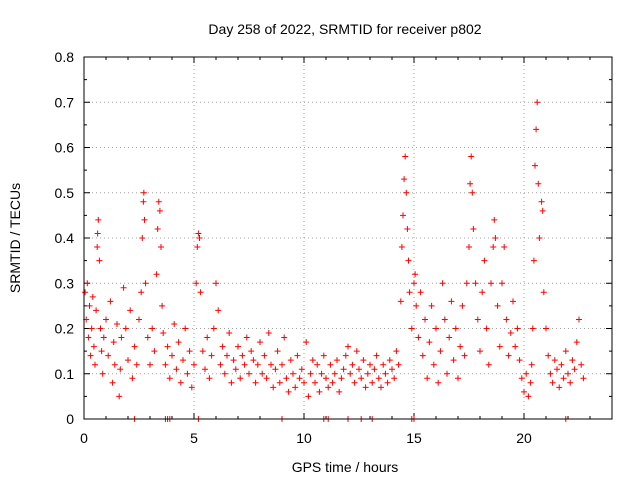  What do you see at coordinates (65, 102) in the screenshot?
I see `y-tick-label: 0.7` at bounding box center [65, 102].